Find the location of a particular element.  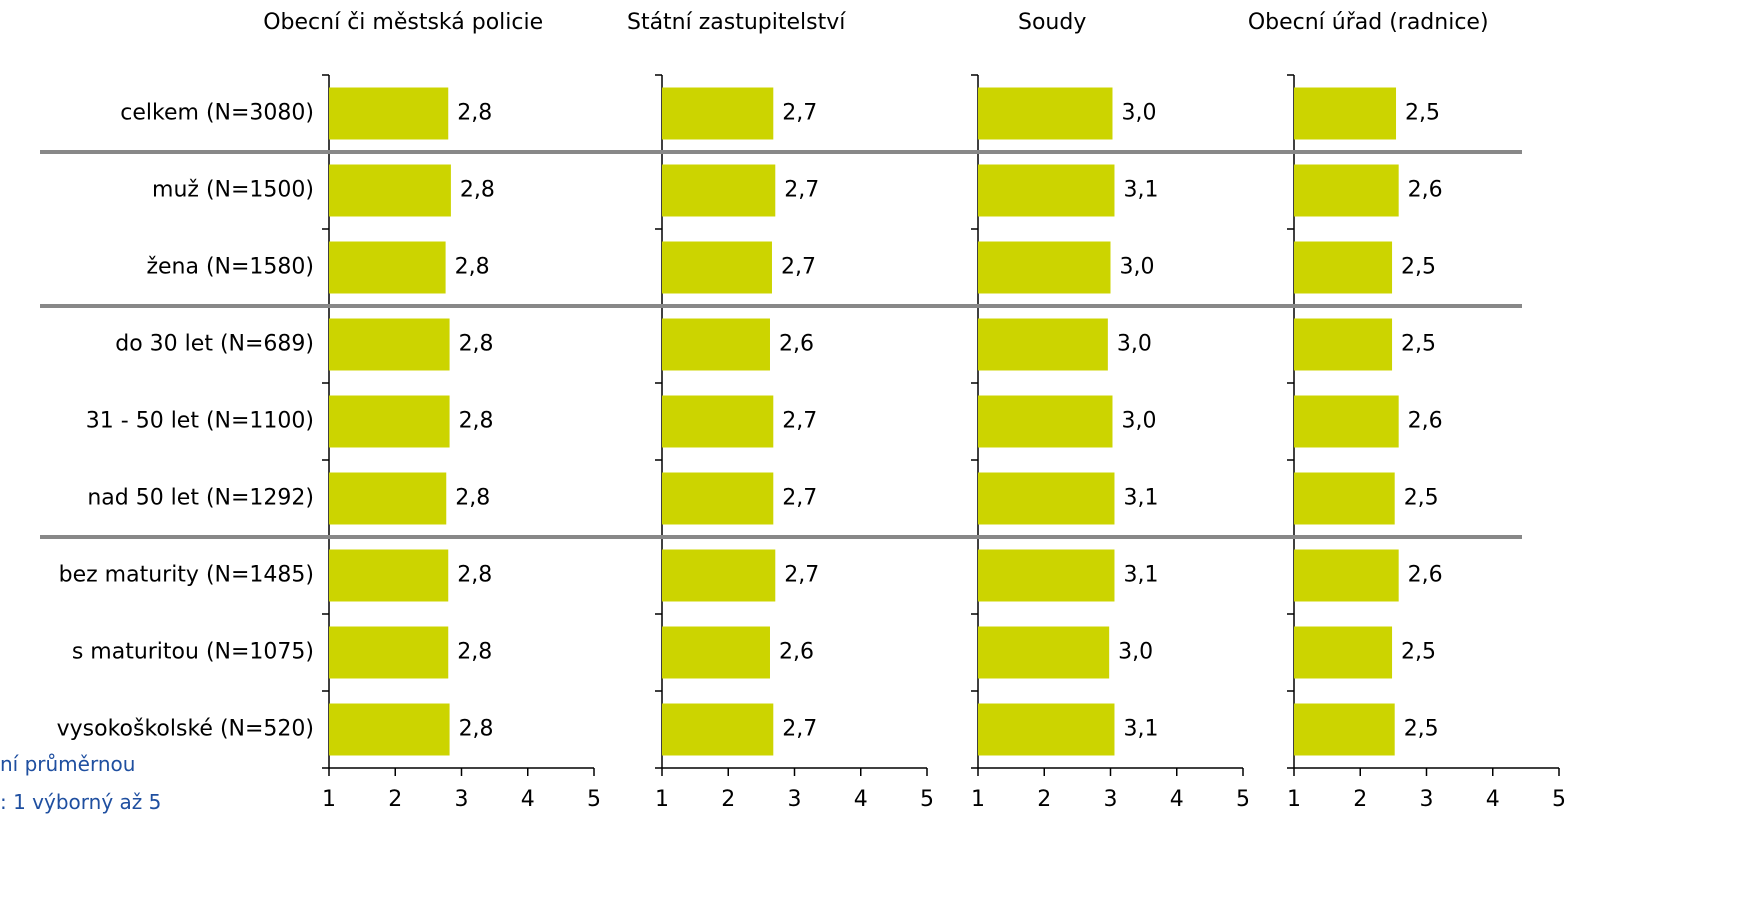

panel-title: Státní zastupitelství is located at coordinates (736, 22).